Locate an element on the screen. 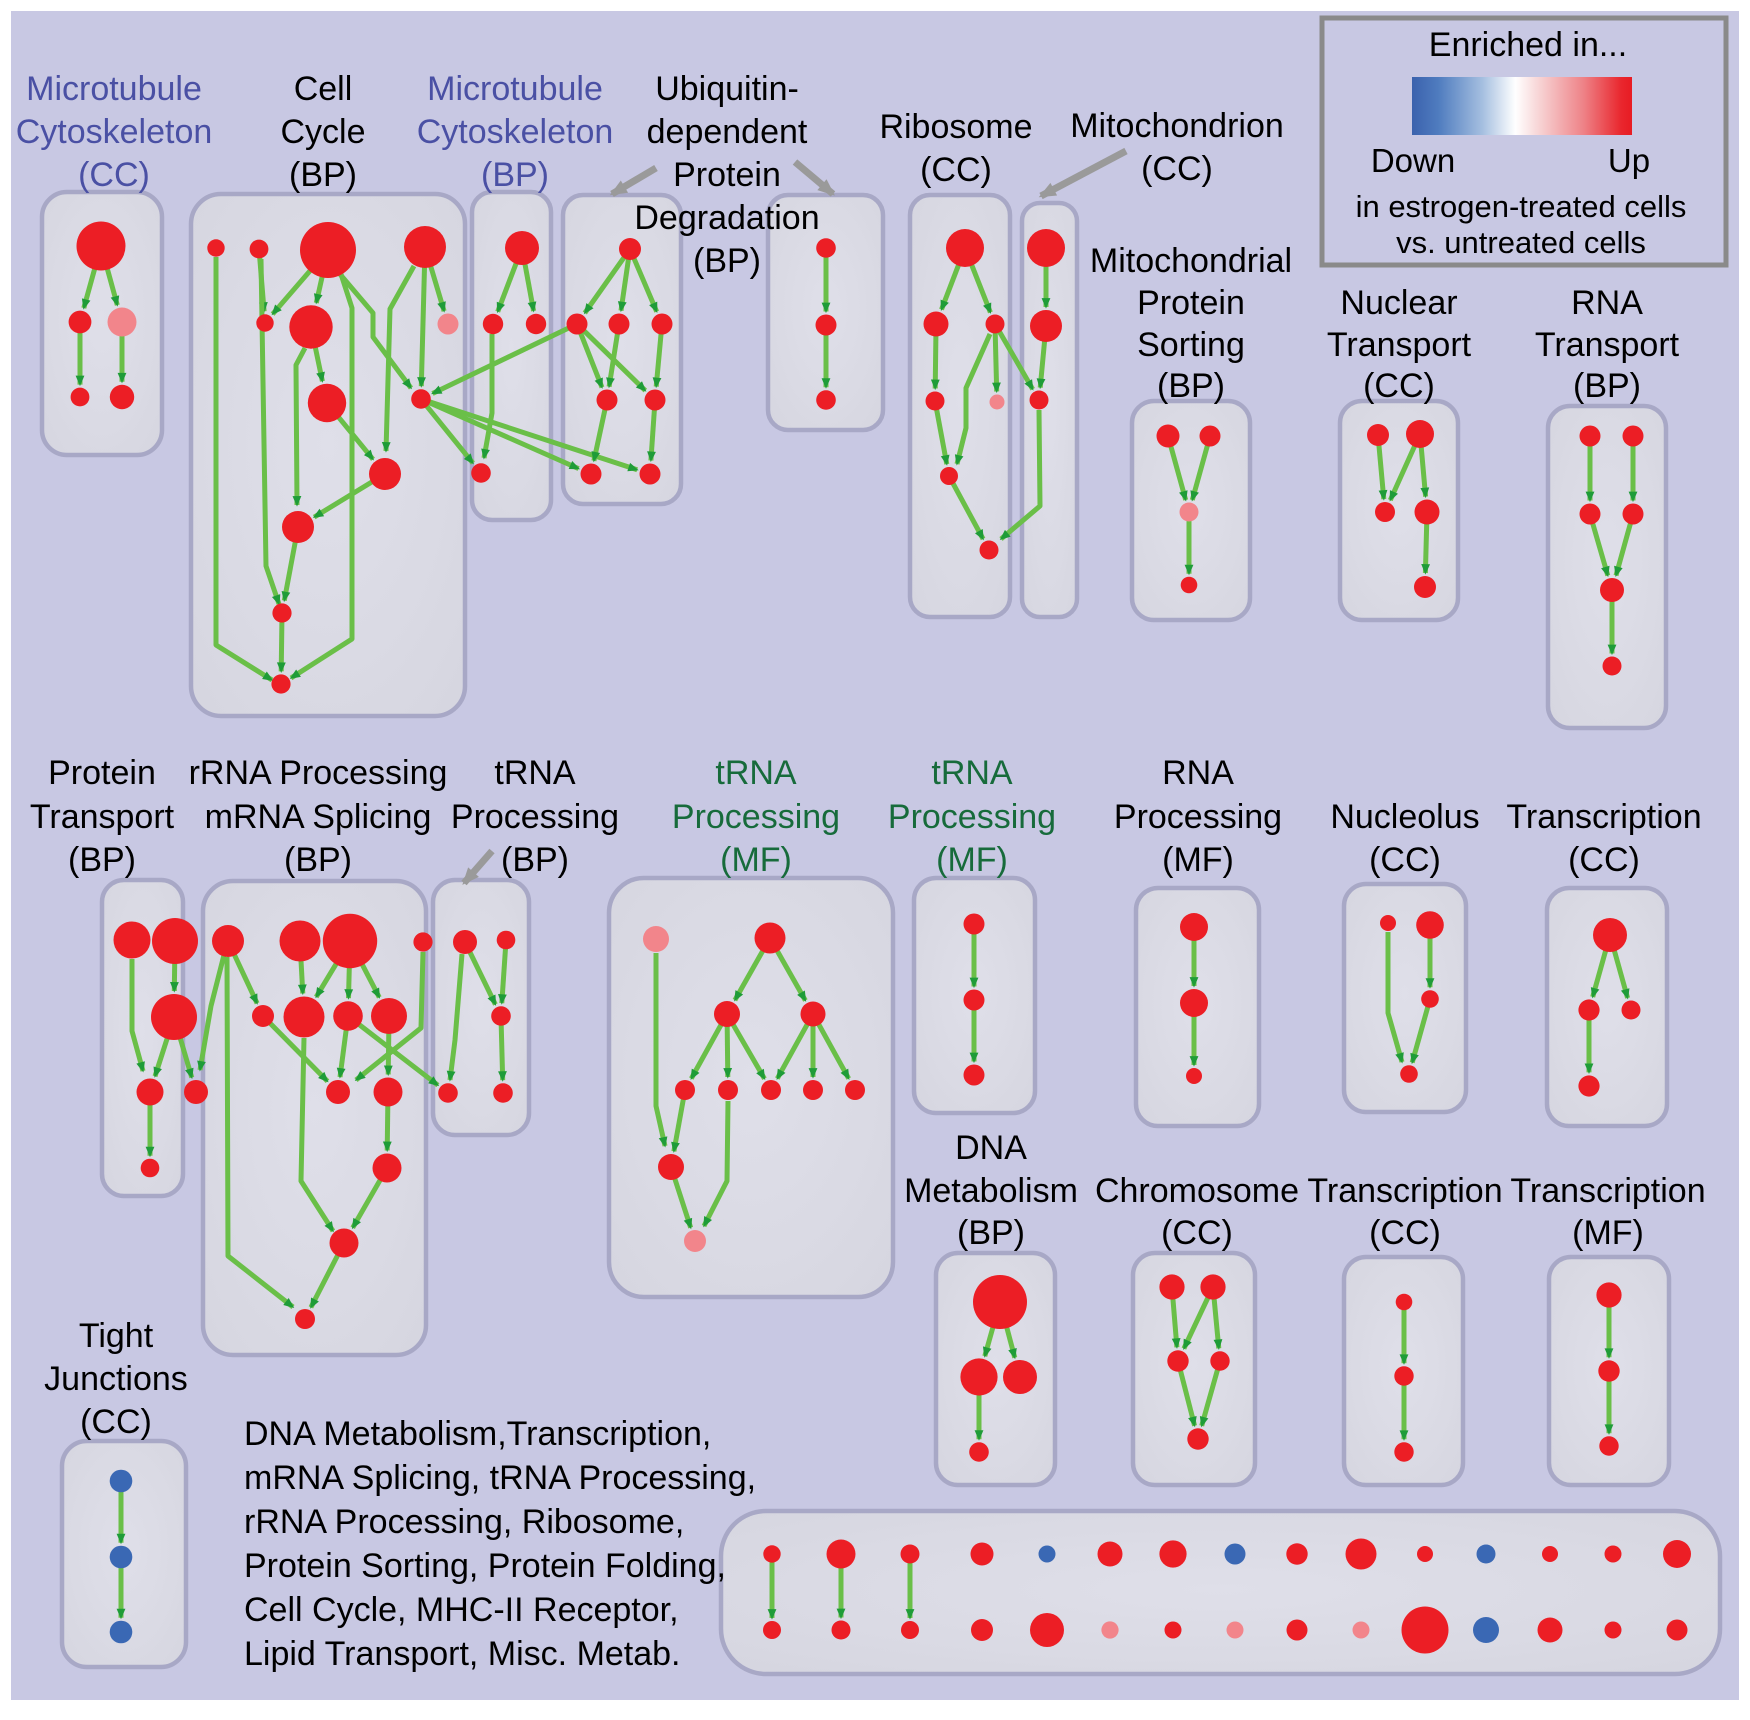 The image size is (1750, 1720). svg-text: Nucleolus is located at coordinates (1404, 817).